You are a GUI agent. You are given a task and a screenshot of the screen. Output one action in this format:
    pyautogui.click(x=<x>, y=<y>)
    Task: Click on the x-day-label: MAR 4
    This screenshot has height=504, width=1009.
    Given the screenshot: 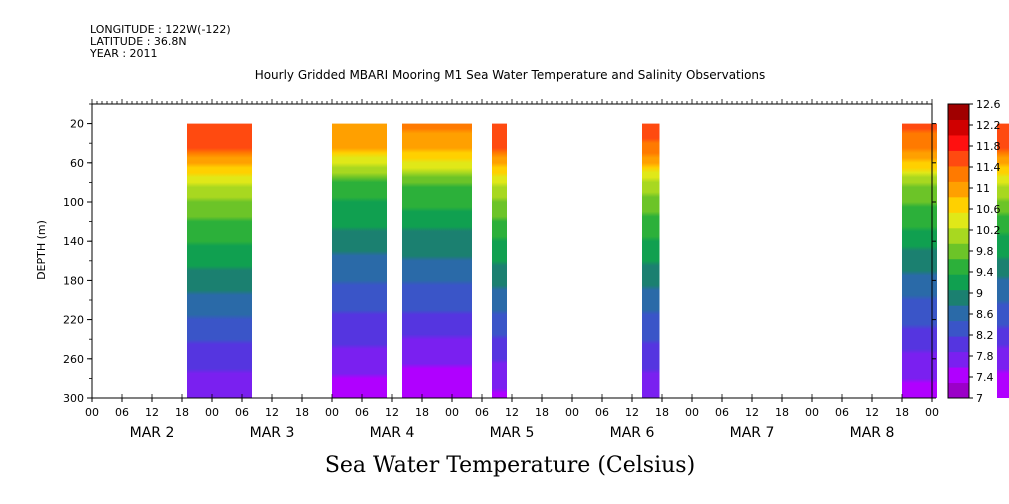 What is the action you would take?
    pyautogui.click(x=392, y=433)
    